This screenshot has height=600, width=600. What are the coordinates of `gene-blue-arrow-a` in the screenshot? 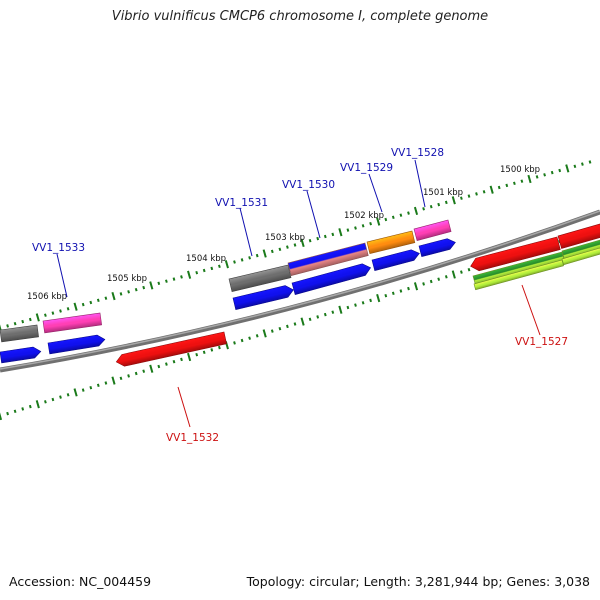 It's located at (21, 355).